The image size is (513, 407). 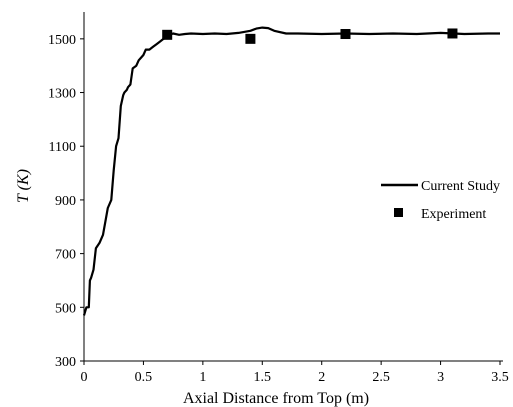 I want to click on y-tick-label: 1500, so click(x=62, y=40).